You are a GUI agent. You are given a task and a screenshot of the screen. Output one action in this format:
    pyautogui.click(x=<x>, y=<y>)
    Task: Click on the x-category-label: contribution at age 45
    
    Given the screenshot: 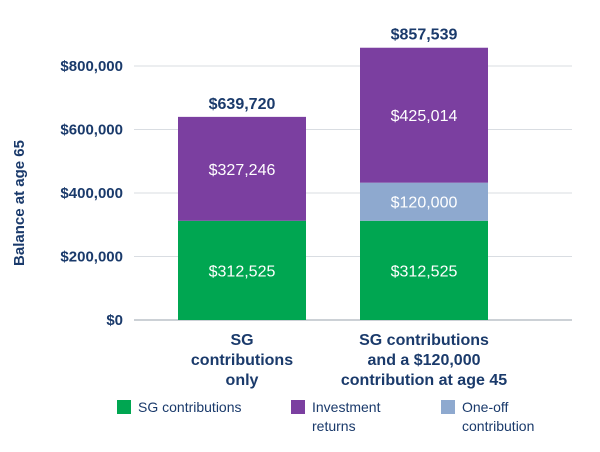 What is the action you would take?
    pyautogui.click(x=424, y=380)
    